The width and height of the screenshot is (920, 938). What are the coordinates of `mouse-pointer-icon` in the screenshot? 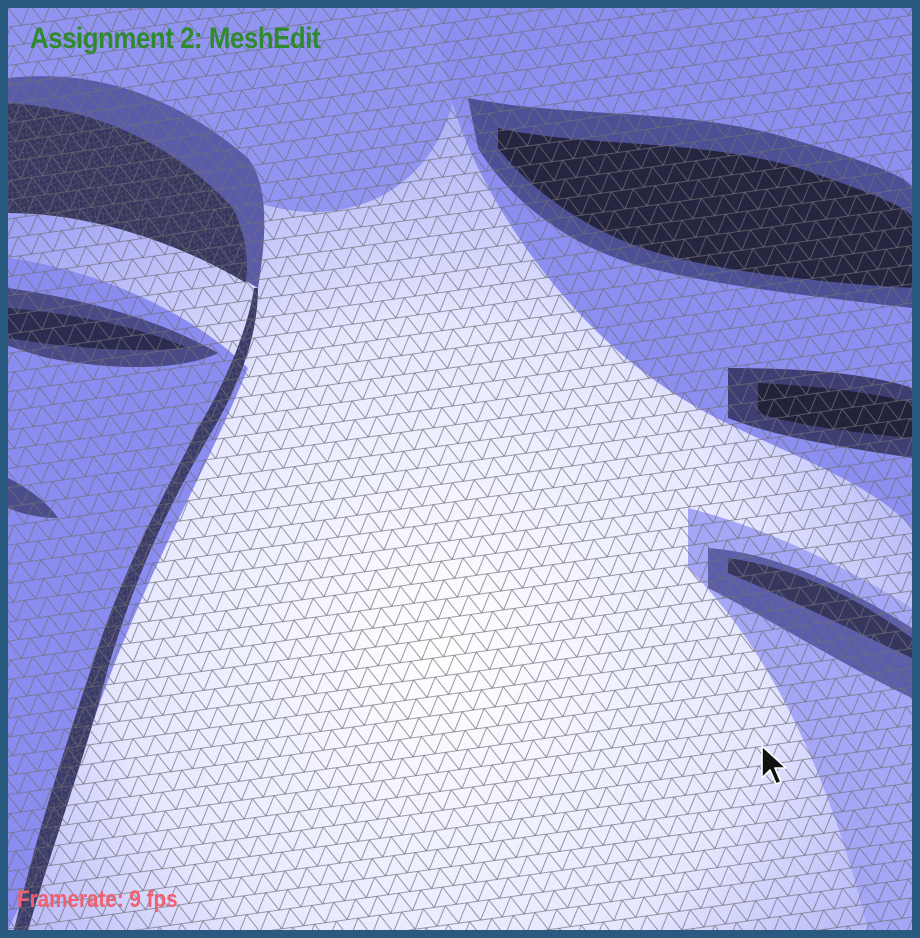 It's located at (774, 768).